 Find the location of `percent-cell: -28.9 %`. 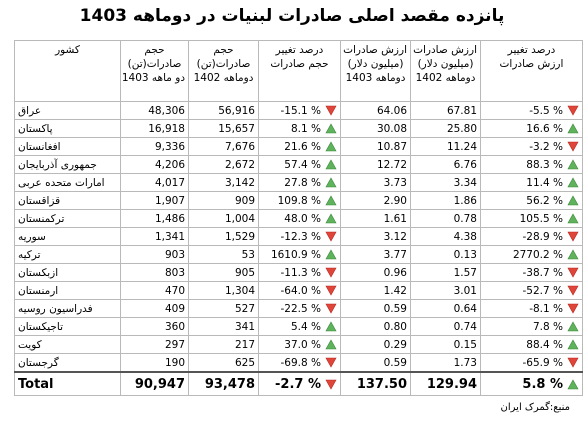

percent-cell: -28.9 % is located at coordinates (531, 236).